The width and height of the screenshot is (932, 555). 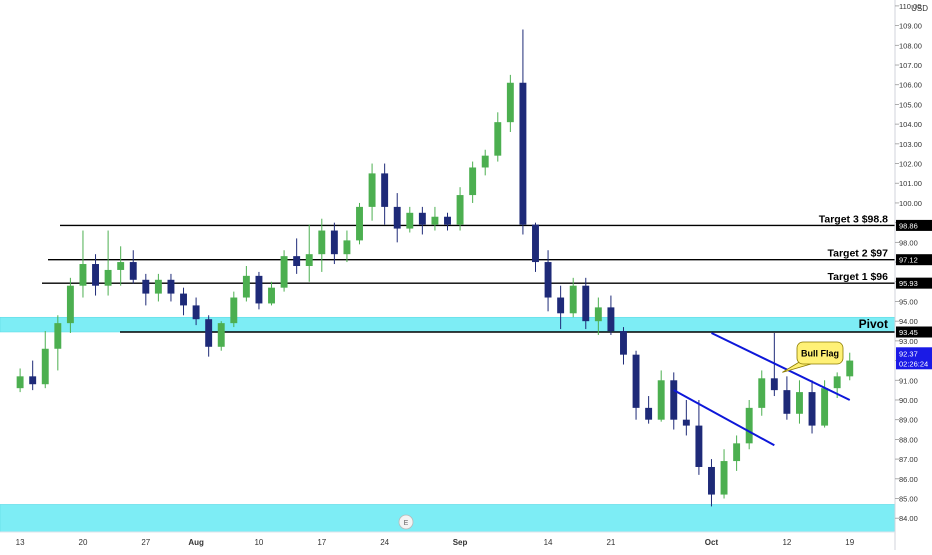 What do you see at coordinates (908, 400) in the screenshot?
I see `y-tick-label: 90.00` at bounding box center [908, 400].